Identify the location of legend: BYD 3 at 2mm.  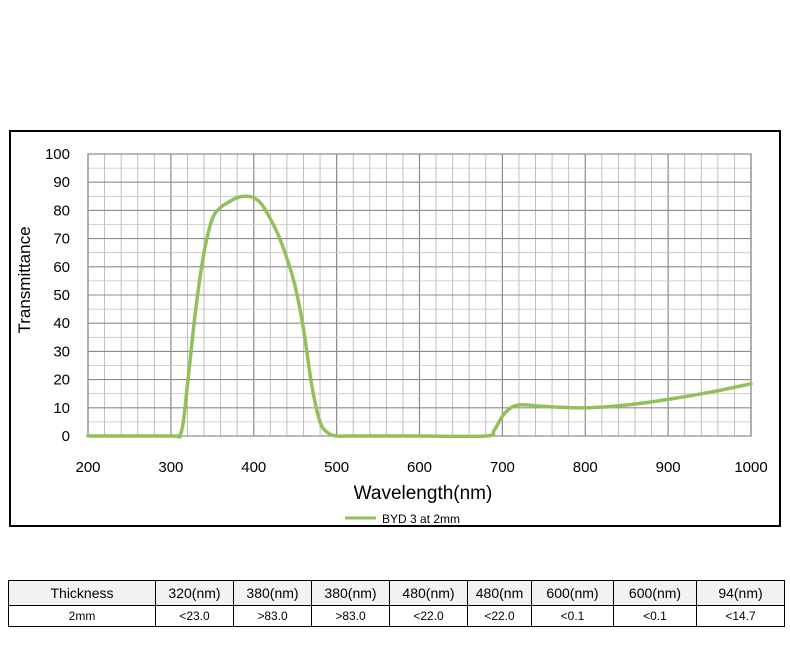
(402, 519).